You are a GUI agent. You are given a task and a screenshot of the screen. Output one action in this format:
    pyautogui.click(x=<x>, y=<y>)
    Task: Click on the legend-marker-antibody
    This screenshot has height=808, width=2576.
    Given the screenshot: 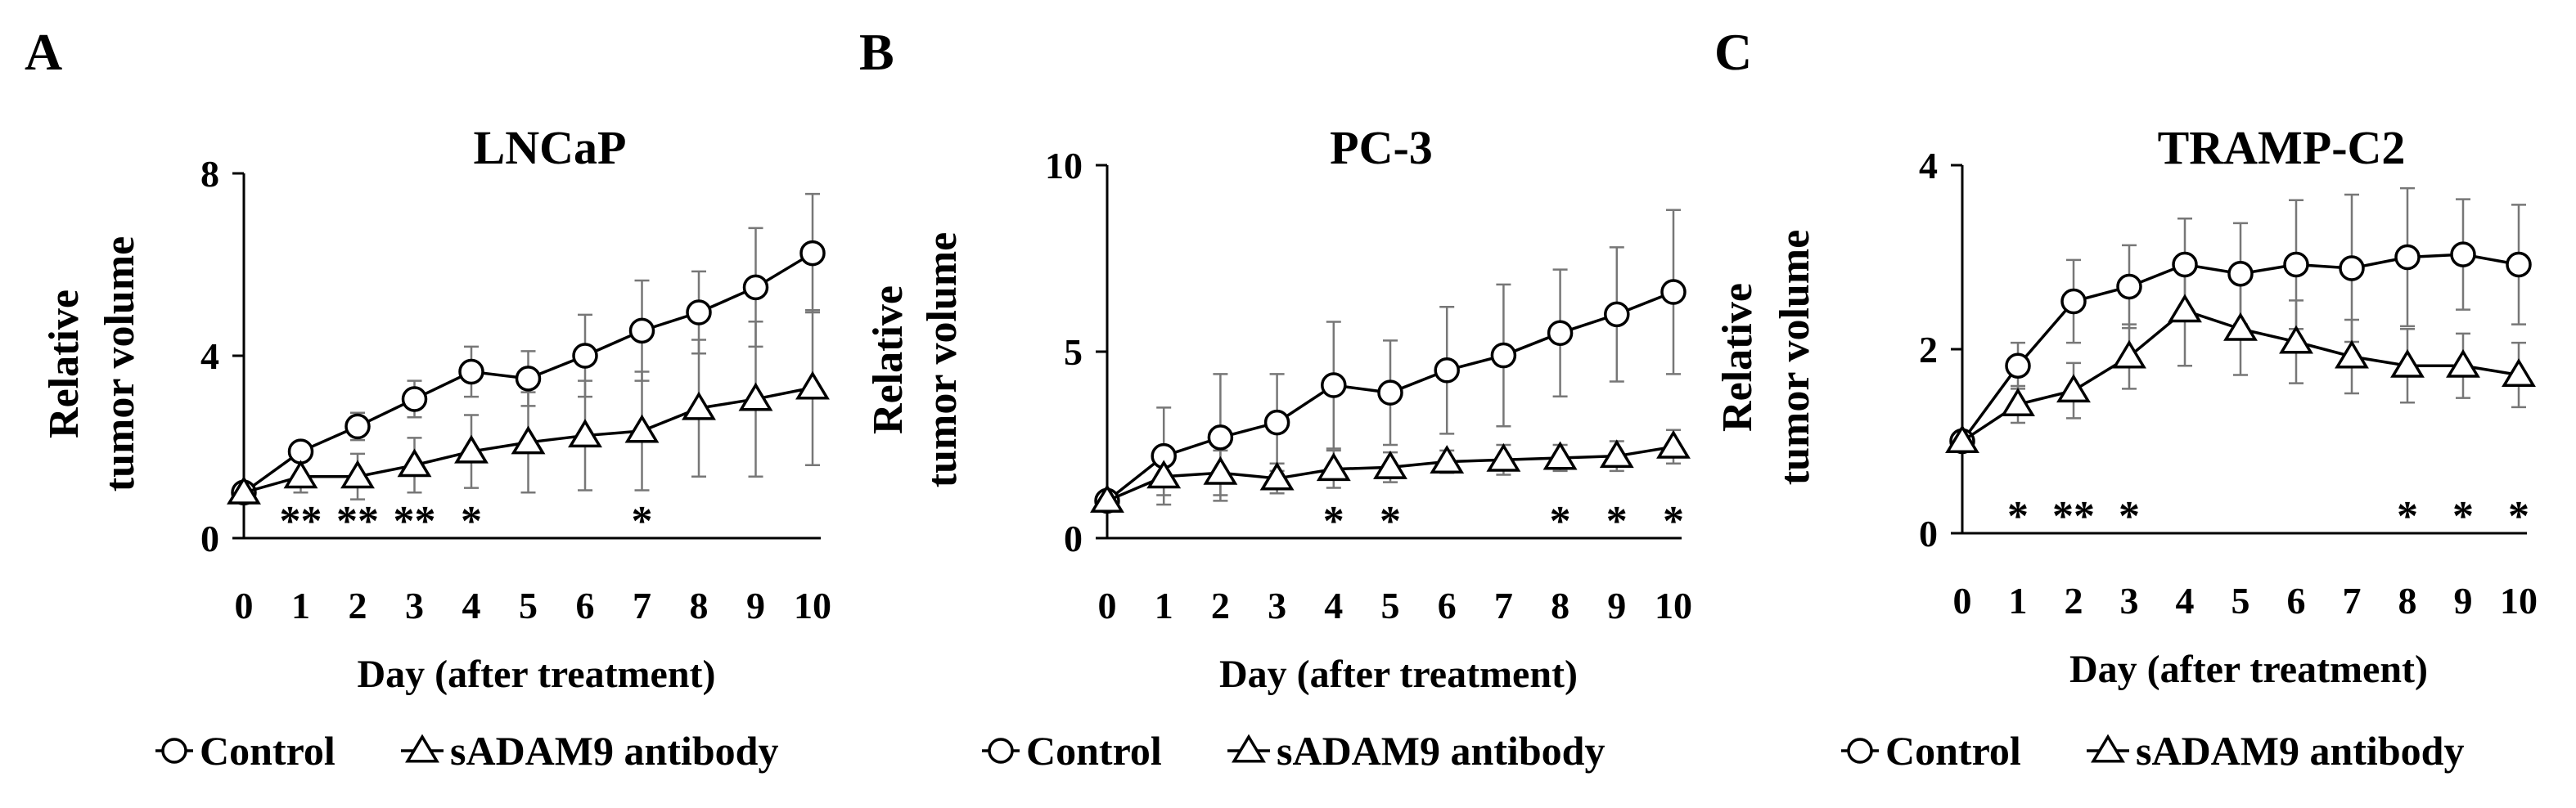 What is the action you would take?
    pyautogui.click(x=422, y=748)
    